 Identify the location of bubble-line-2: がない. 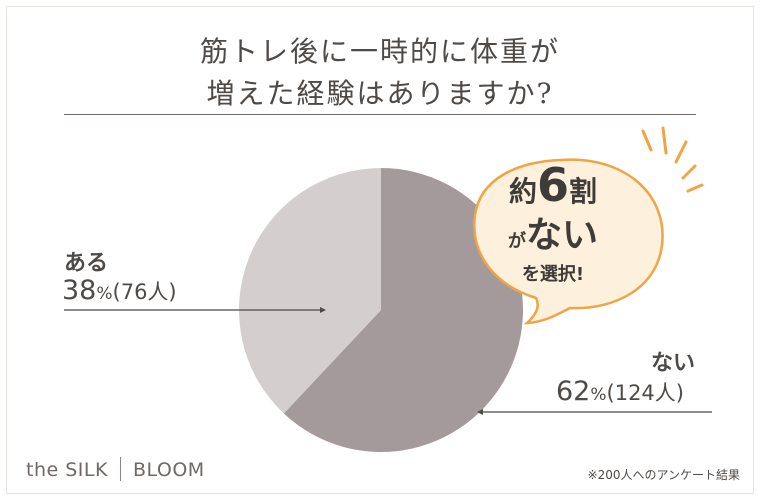
(553, 239).